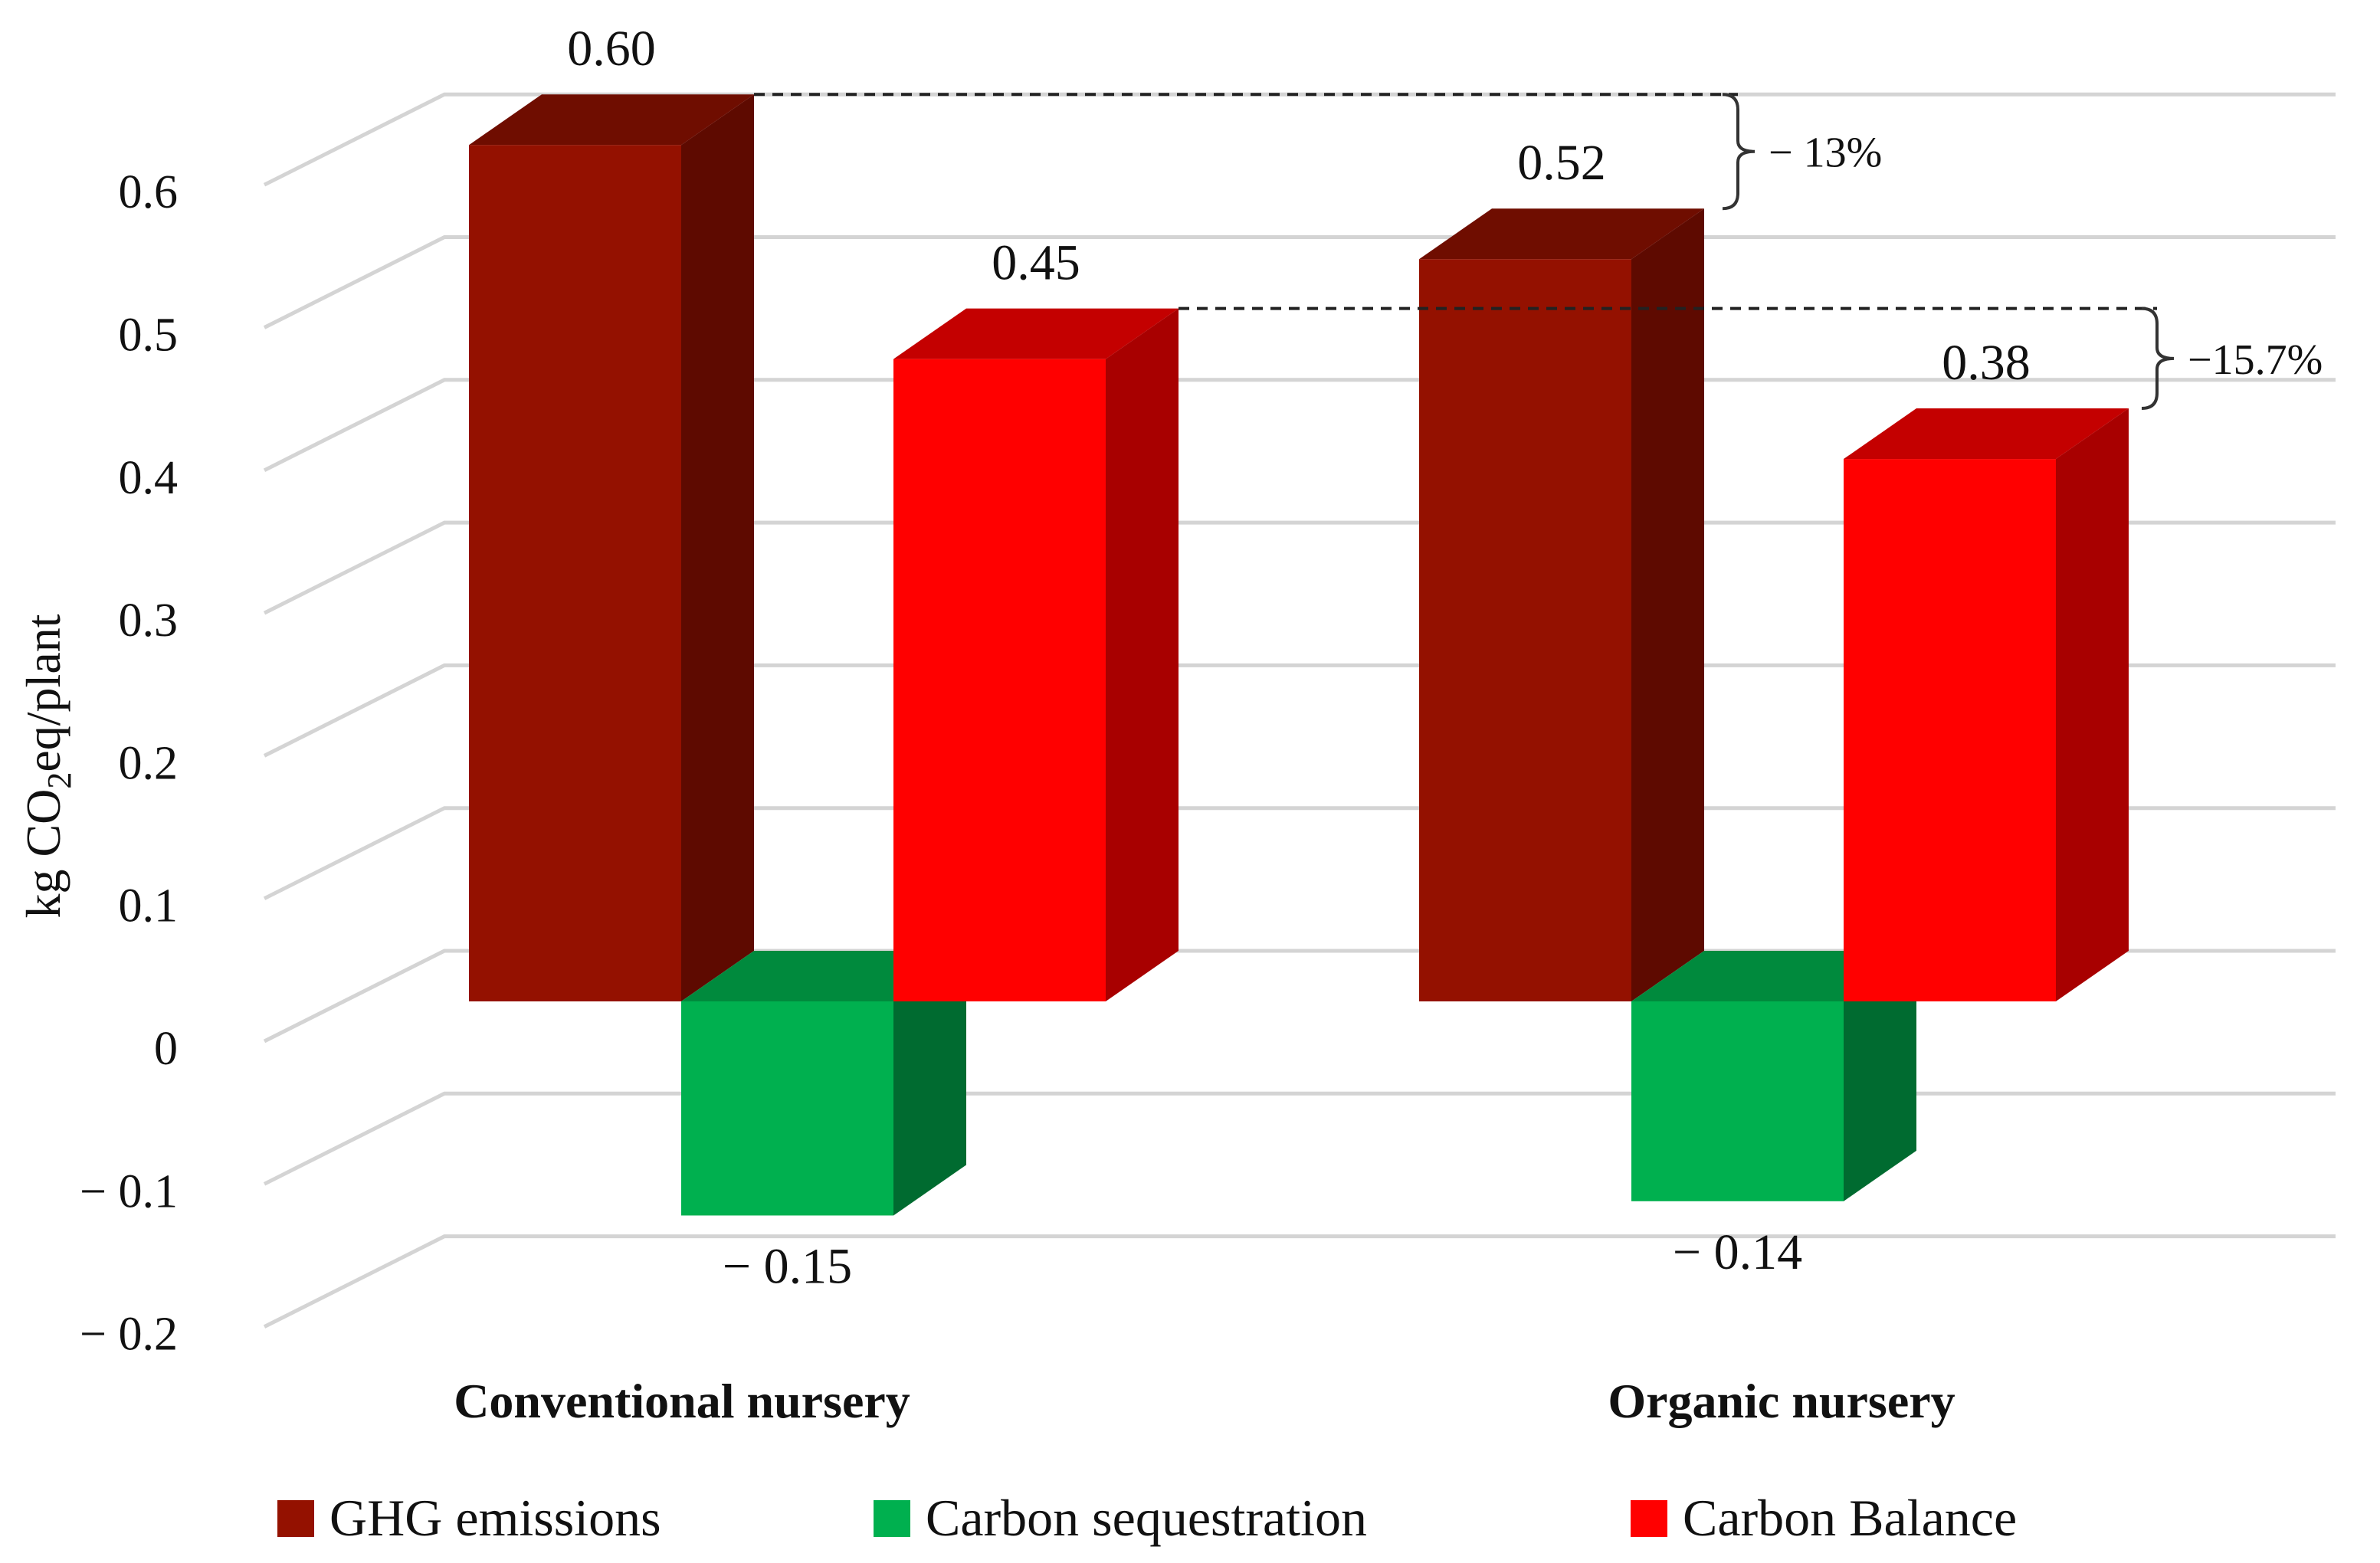  I want to click on x-category-label: Organic nursery, so click(1781, 1401).